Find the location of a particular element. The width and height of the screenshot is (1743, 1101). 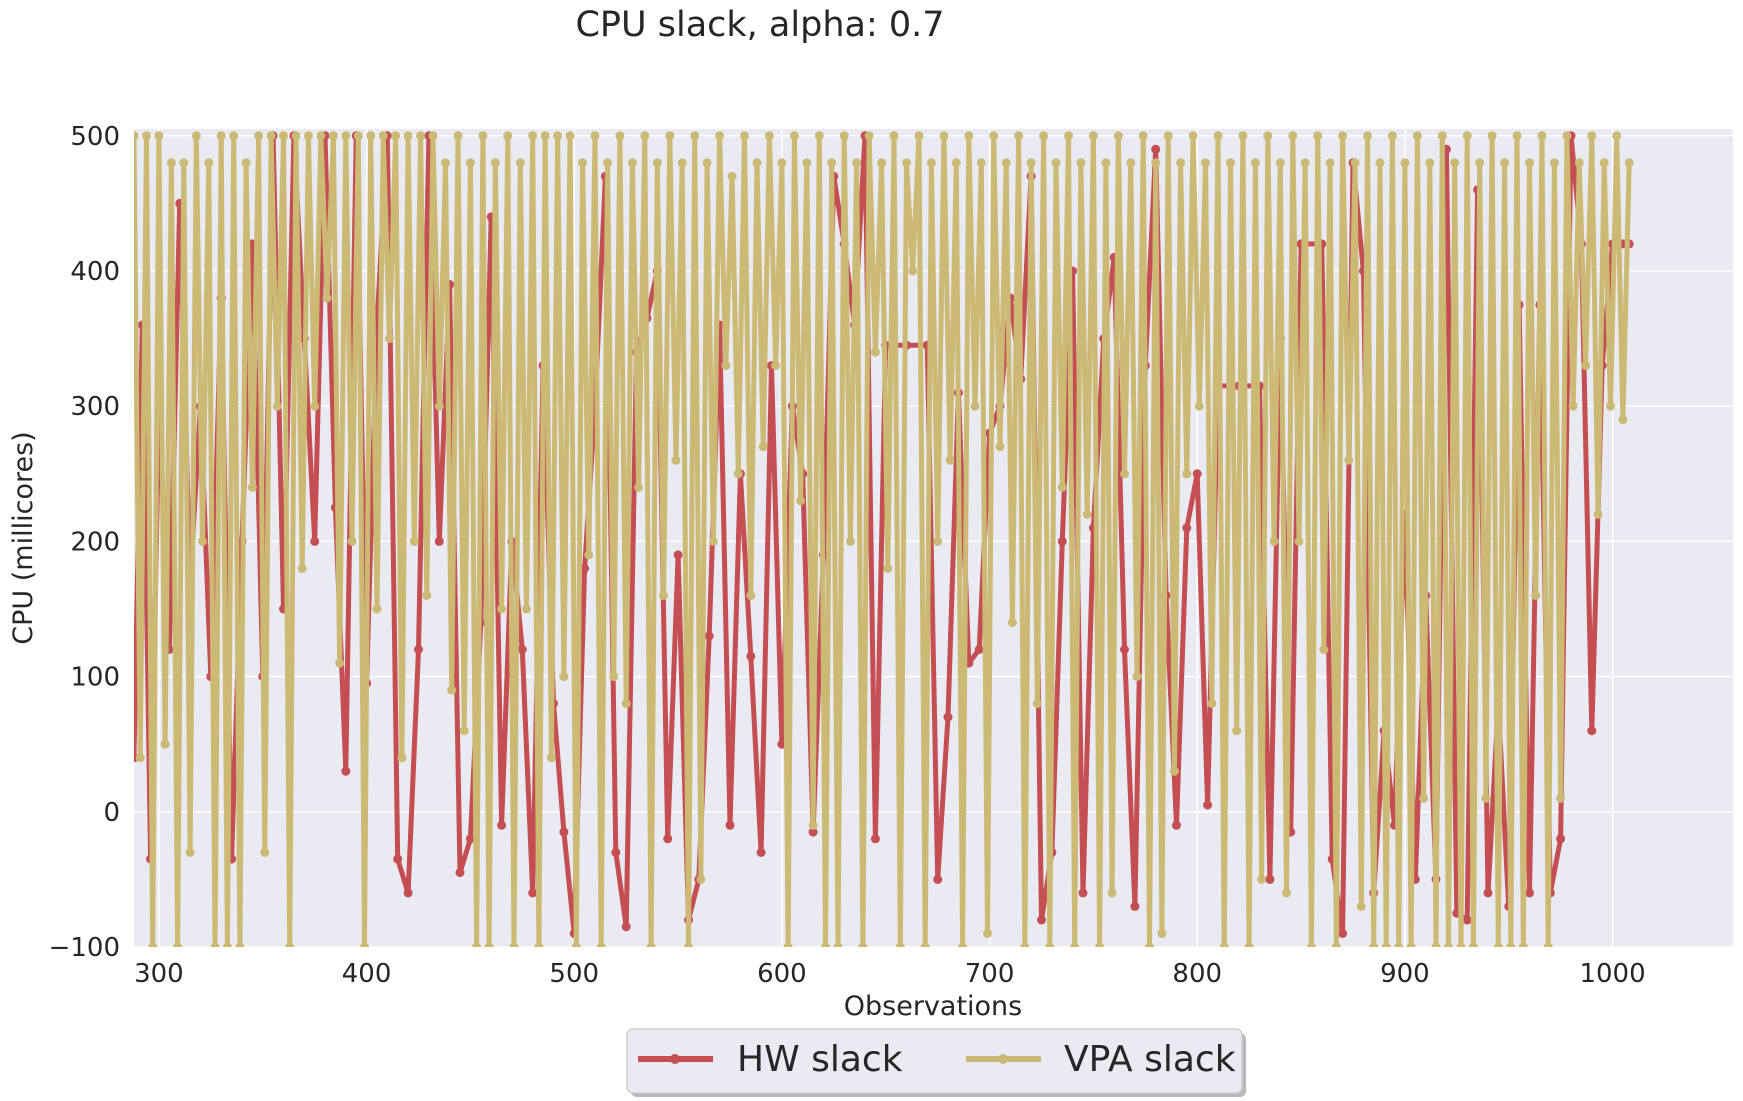

legend-item-vpa-slack: VPA slack is located at coordinates (1101, 1059).